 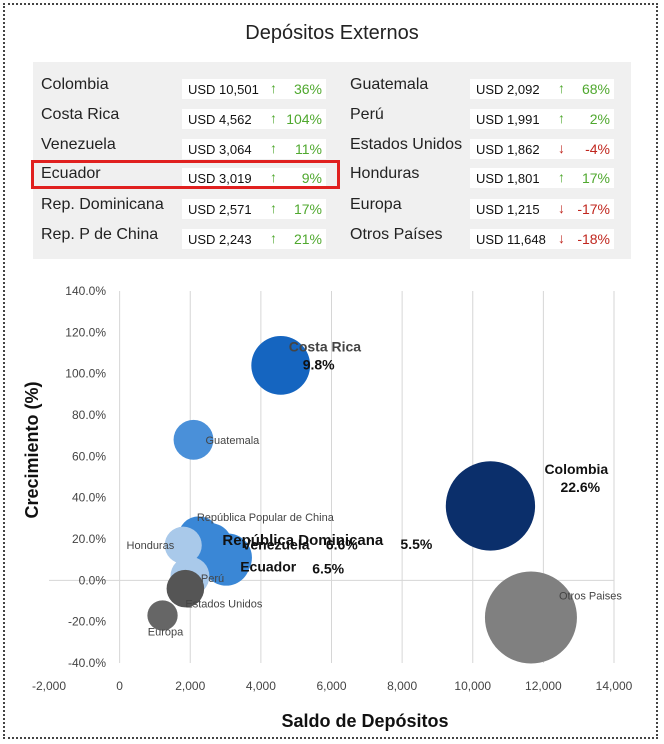 I want to click on country-value-box: USD 3,064 ↑ 11%, so click(x=254, y=149).